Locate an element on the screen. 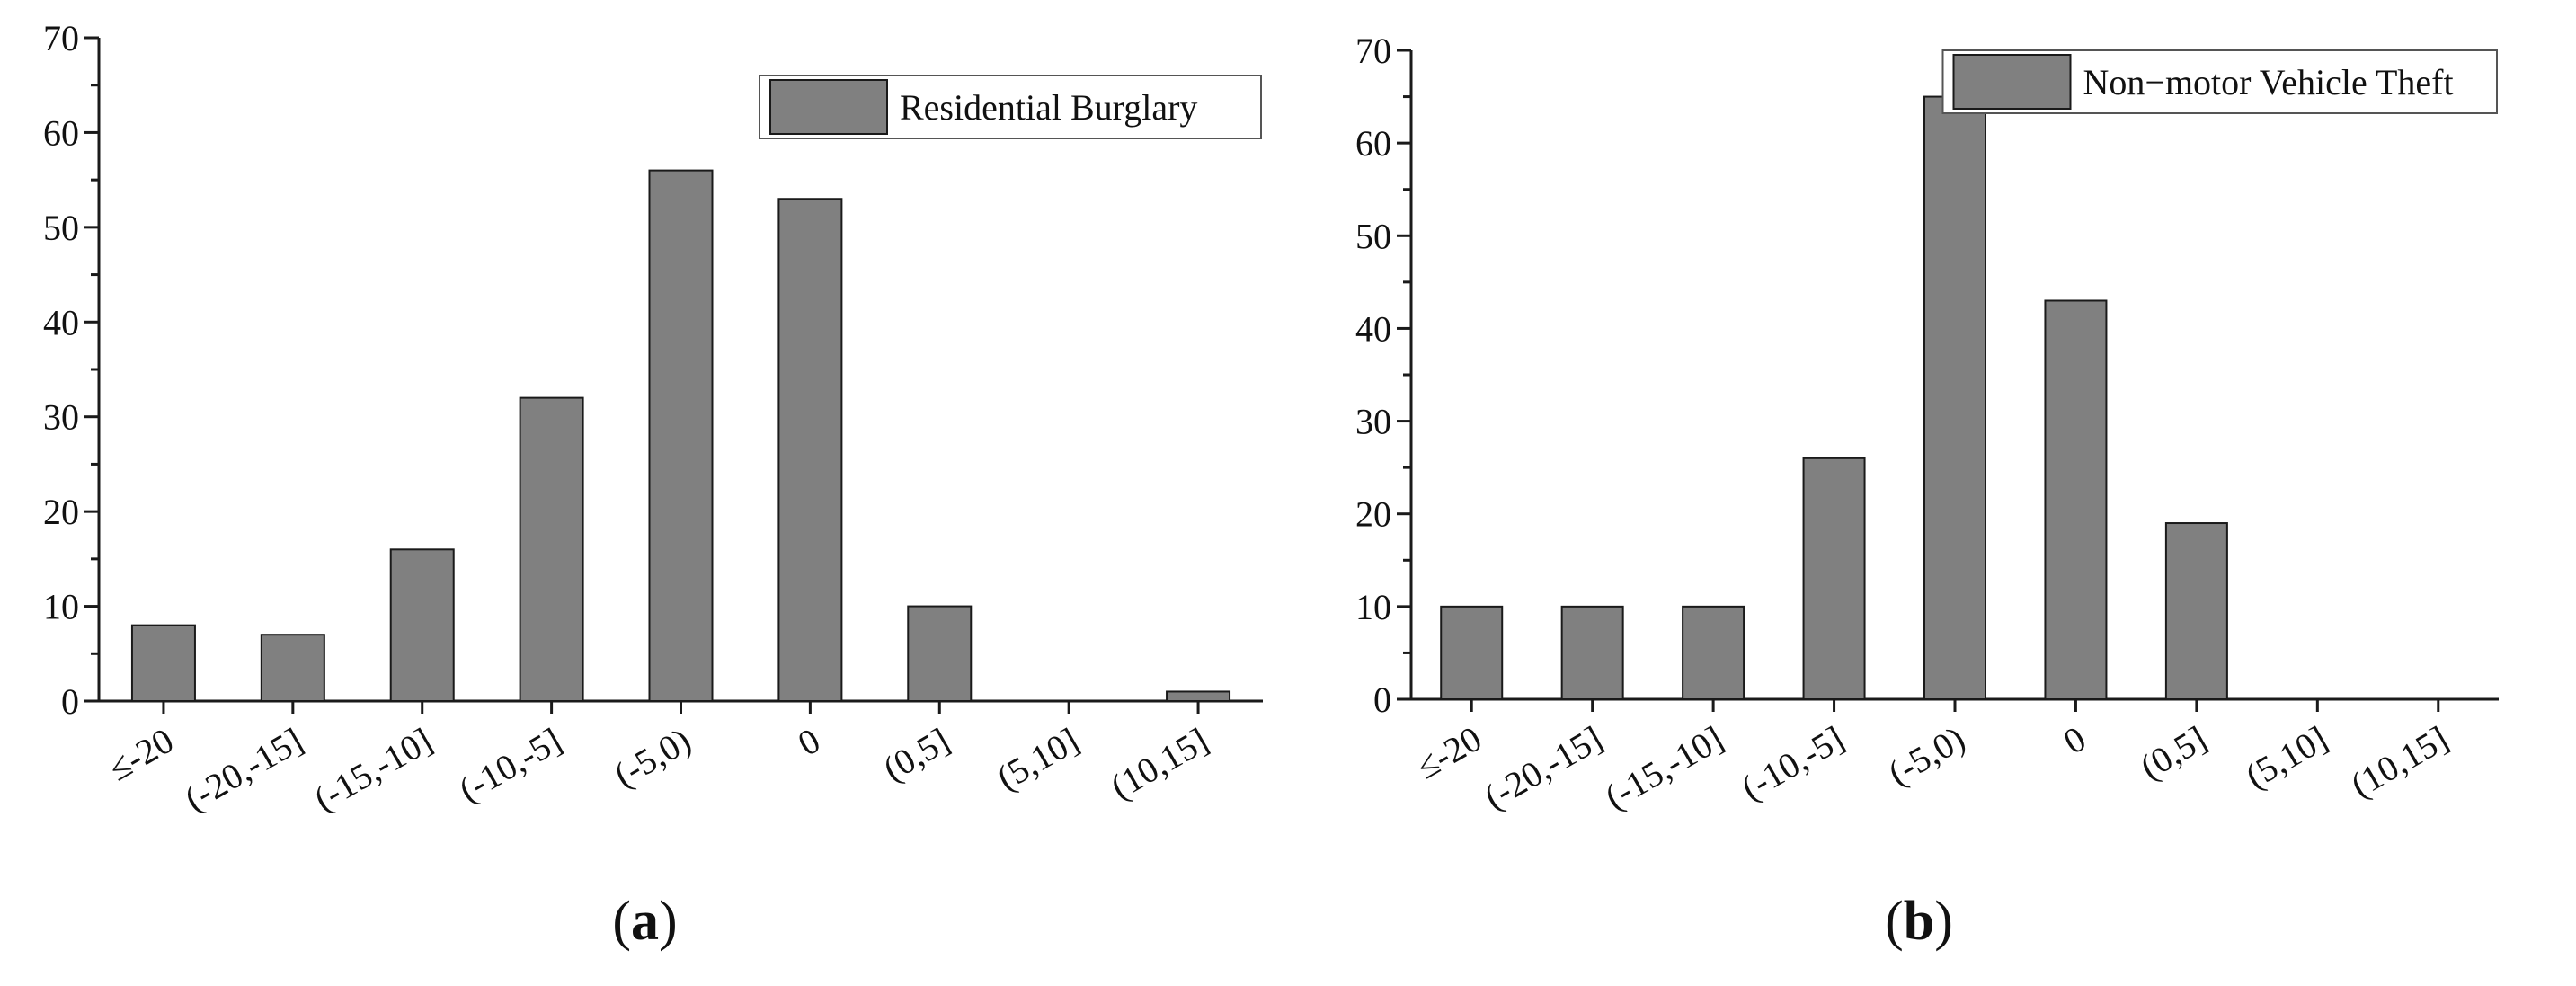 Image resolution: width=2576 pixels, height=986 pixels. panel-letter: a is located at coordinates (645, 922).